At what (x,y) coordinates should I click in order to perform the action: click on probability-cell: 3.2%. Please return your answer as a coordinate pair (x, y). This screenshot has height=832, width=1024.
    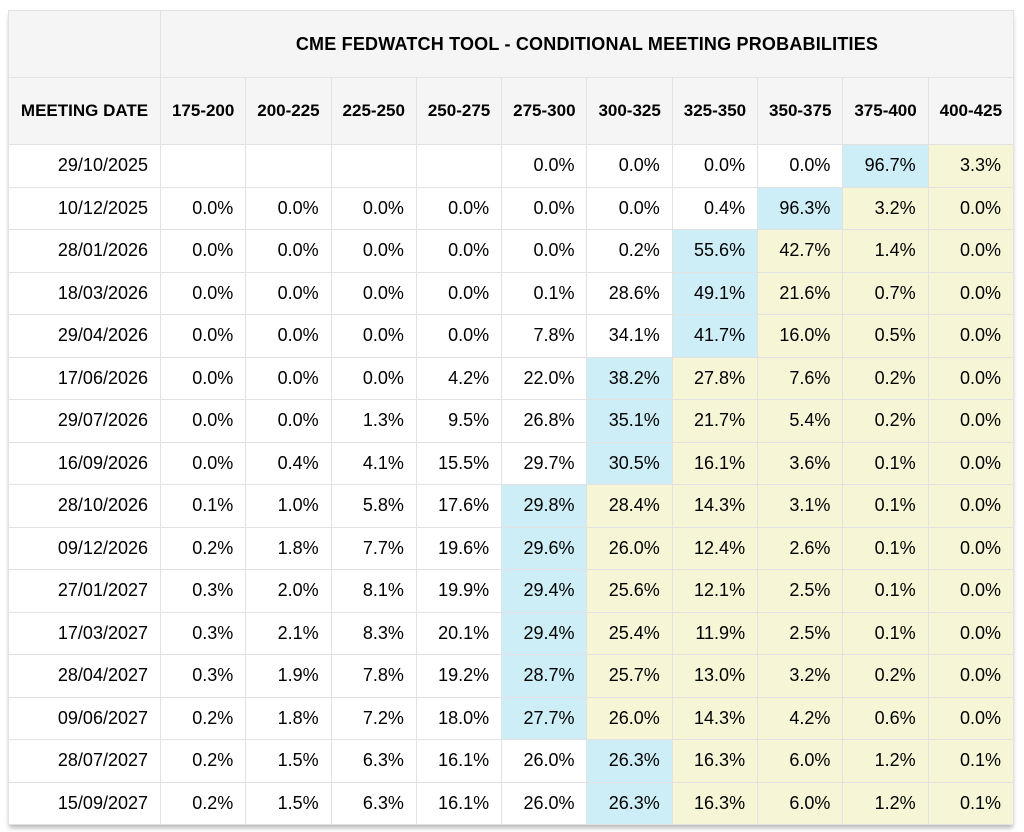
    Looking at the image, I should click on (800, 676).